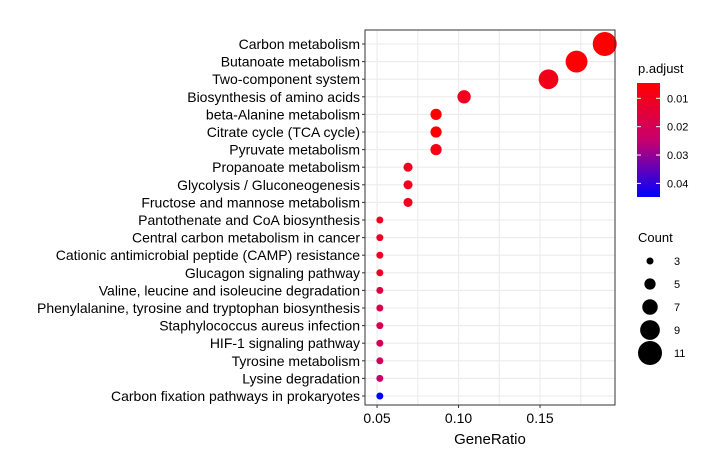  I want to click on x-tick-label: 0.05, so click(376, 418).